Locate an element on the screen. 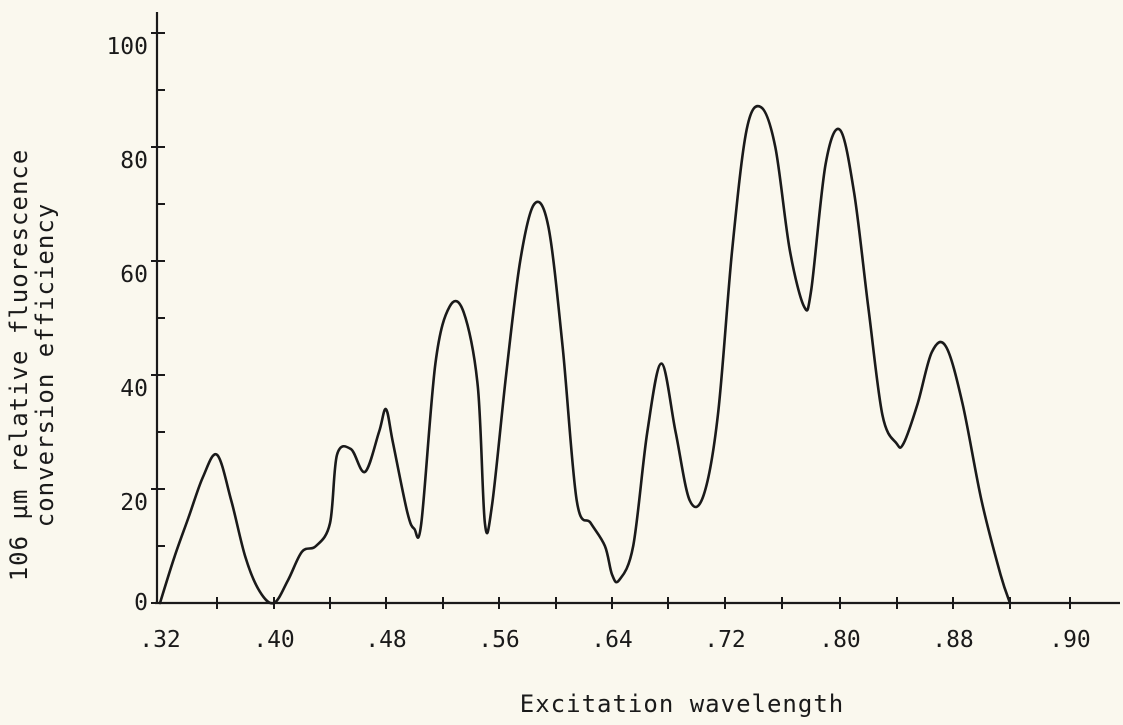  x-ticks is located at coordinates (643, 603).